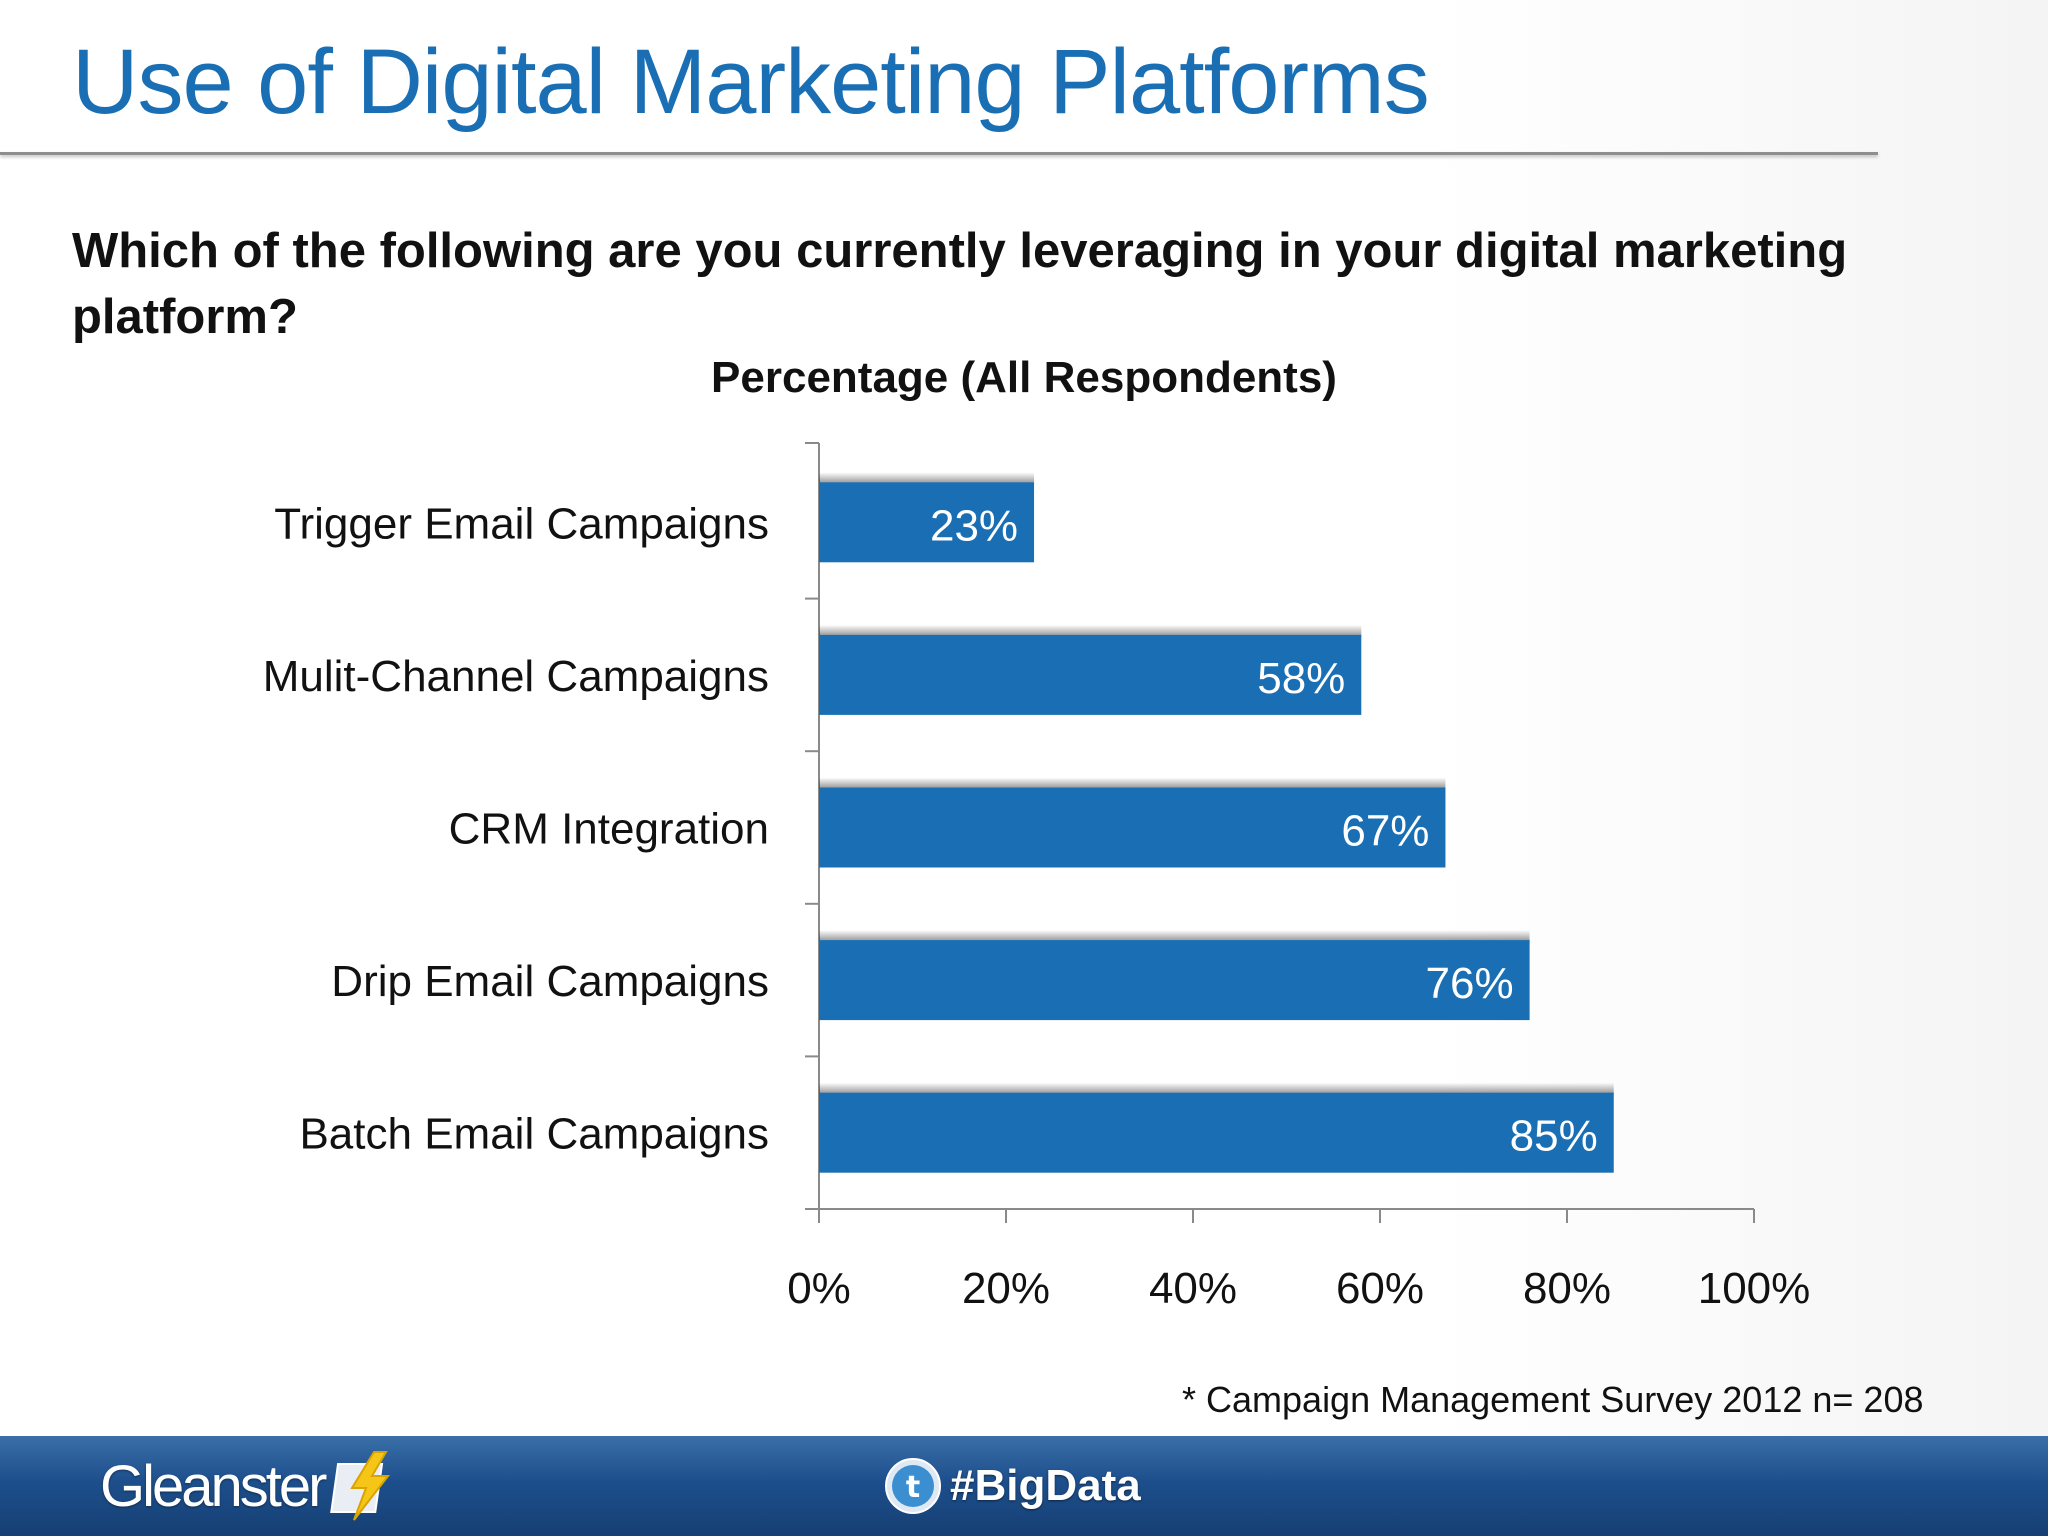  Describe the element at coordinates (1554, 1136) in the screenshot. I see `data-label: 85%` at that location.